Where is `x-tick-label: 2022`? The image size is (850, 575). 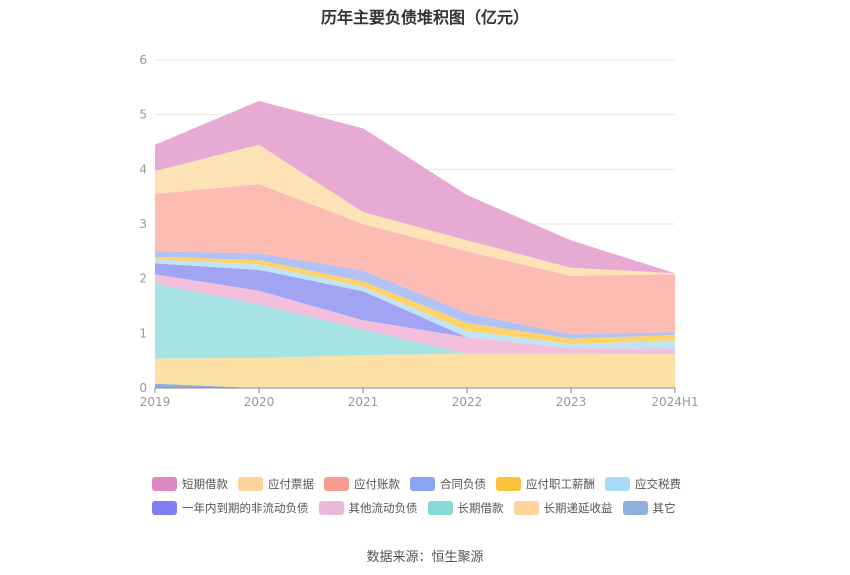 x-tick-label: 2022 is located at coordinates (467, 402).